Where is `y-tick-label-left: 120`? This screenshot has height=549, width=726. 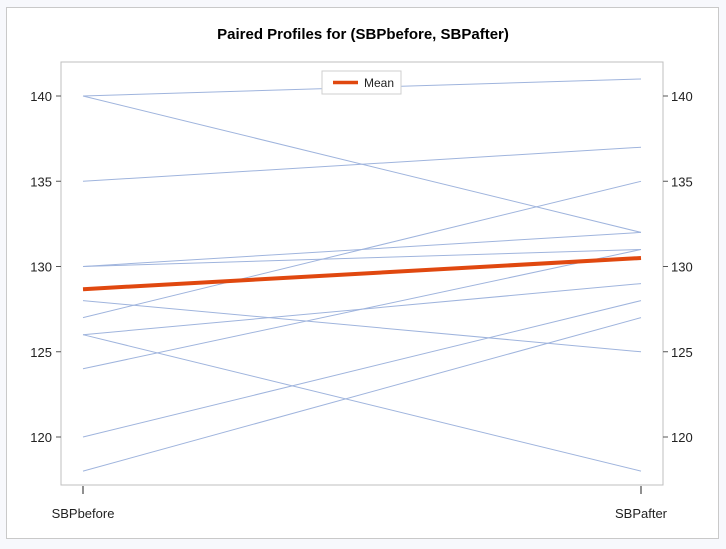
y-tick-label-left: 120 is located at coordinates (41, 437).